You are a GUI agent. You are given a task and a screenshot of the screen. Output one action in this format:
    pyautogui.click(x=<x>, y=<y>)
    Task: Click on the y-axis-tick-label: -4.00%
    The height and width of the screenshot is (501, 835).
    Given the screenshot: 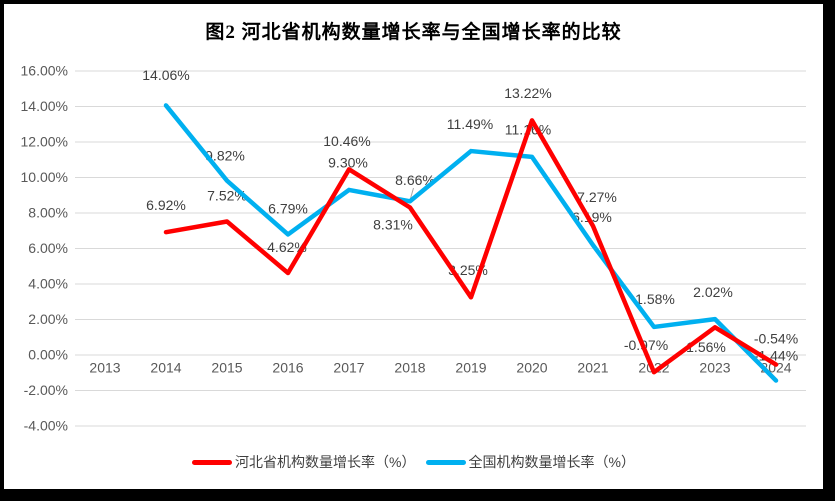 What is the action you would take?
    pyautogui.click(x=46, y=426)
    